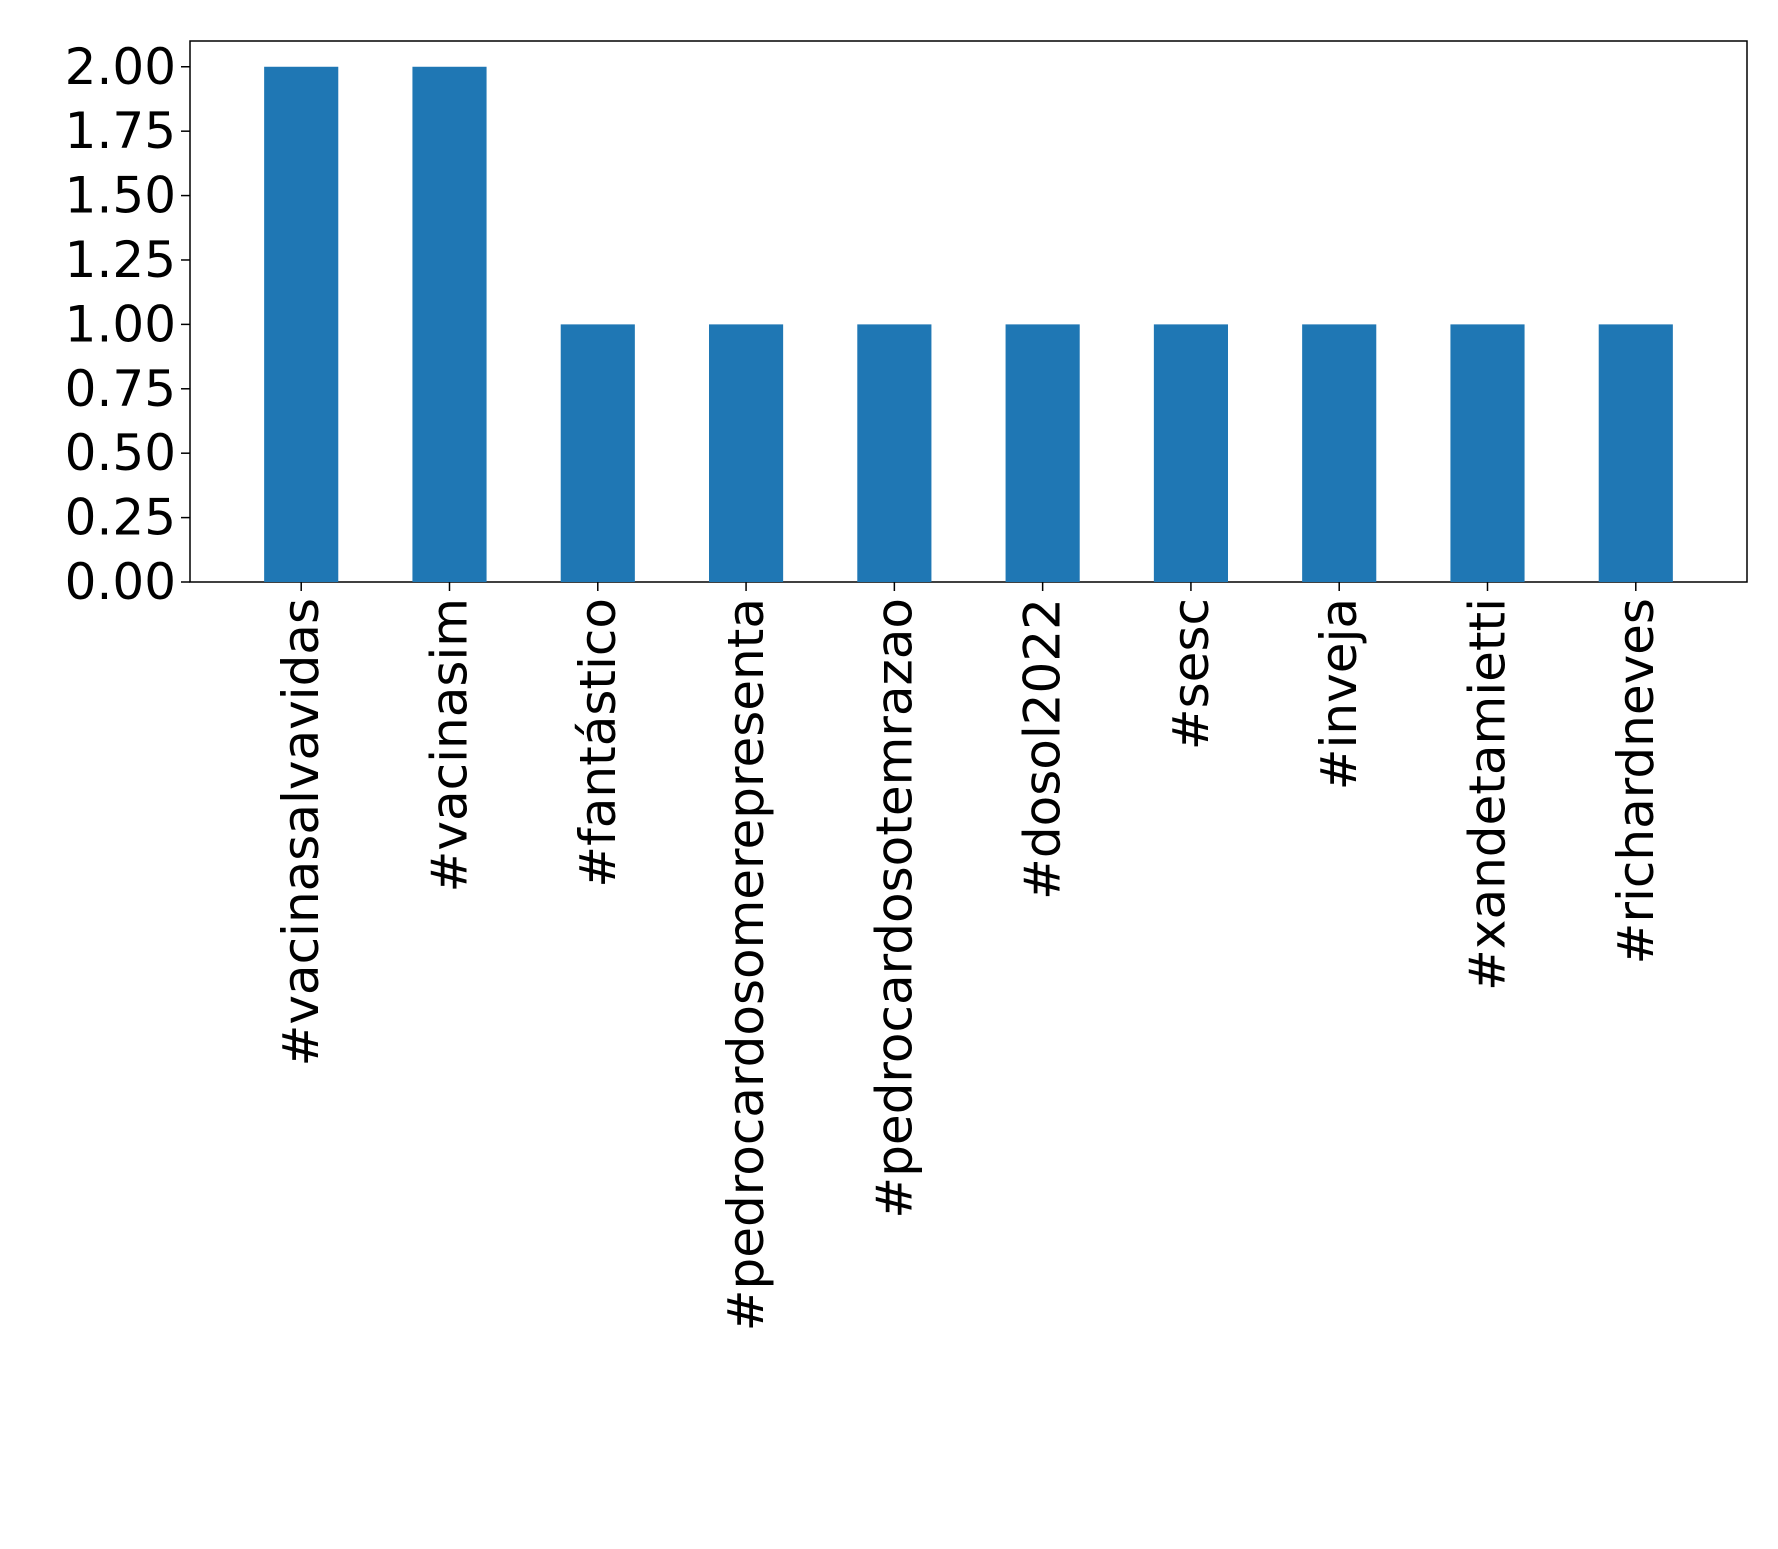 This screenshot has height=1549, width=1778. I want to click on y-tick-label: 0.75, so click(120, 389).